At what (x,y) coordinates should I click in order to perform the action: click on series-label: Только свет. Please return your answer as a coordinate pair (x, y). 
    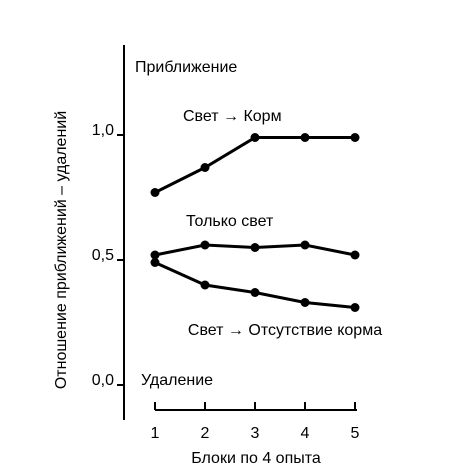
    Looking at the image, I should click on (230, 221).